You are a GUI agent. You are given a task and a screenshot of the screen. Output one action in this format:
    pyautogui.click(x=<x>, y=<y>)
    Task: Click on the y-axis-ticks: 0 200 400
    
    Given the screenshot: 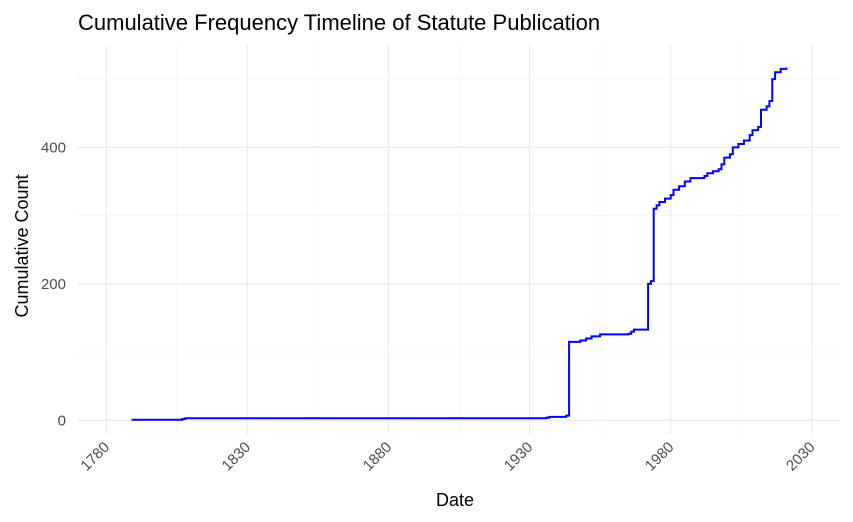 What is the action you would take?
    pyautogui.click(x=53, y=284)
    